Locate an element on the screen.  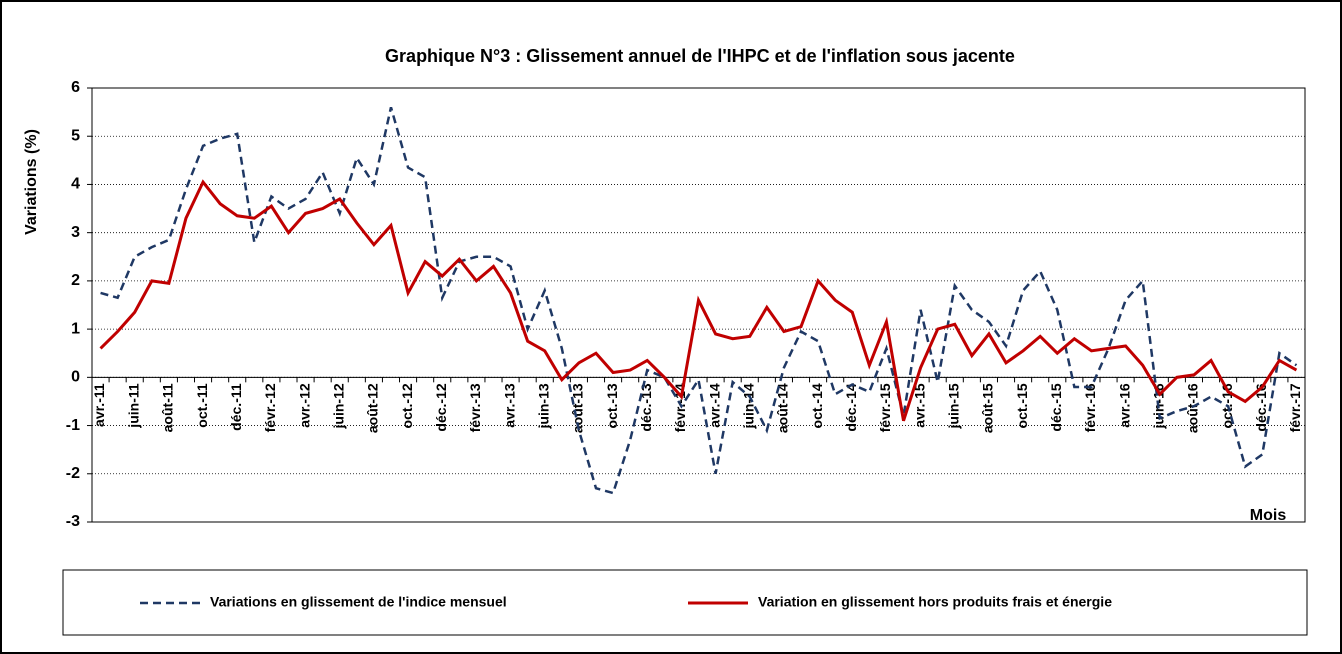
x-tick-label: août-15 is located at coordinates (988, 408).